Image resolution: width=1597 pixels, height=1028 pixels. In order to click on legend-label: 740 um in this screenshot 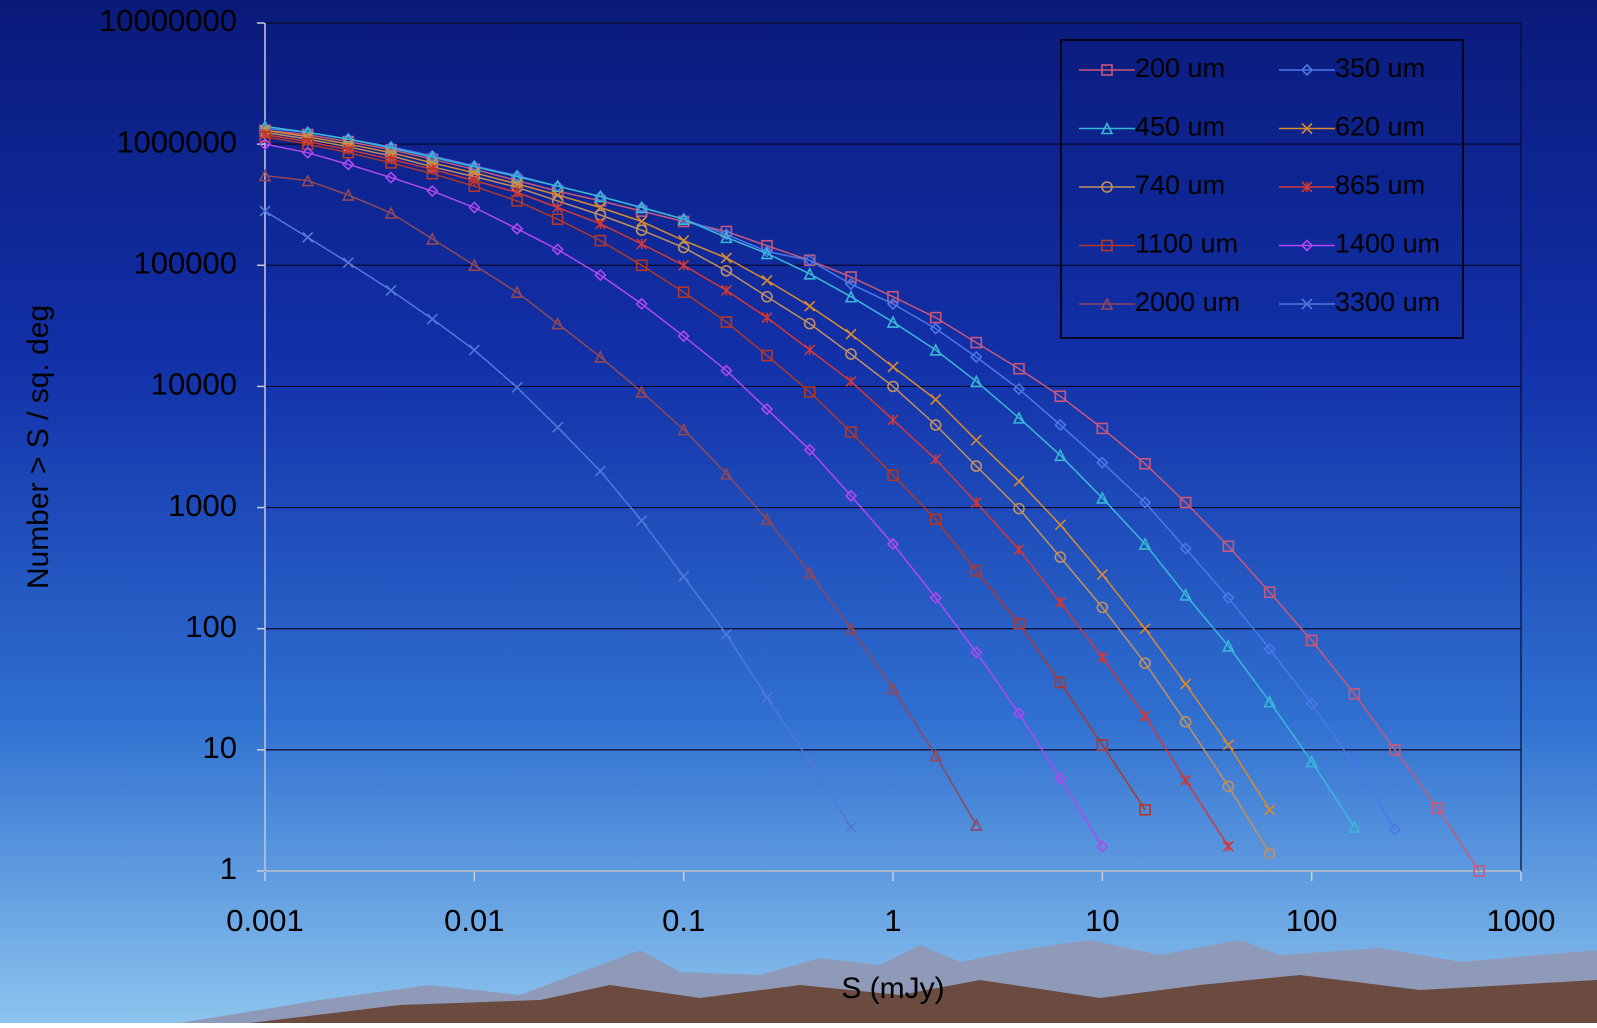, I will do `click(1180, 185)`.